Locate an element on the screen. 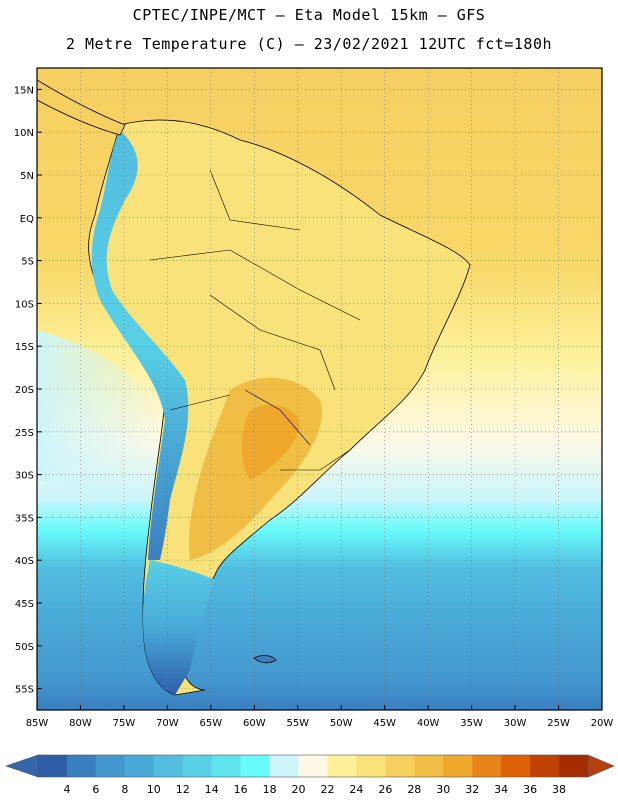 This screenshot has height=800, width=618. lat-label: 10S is located at coordinates (24, 304).